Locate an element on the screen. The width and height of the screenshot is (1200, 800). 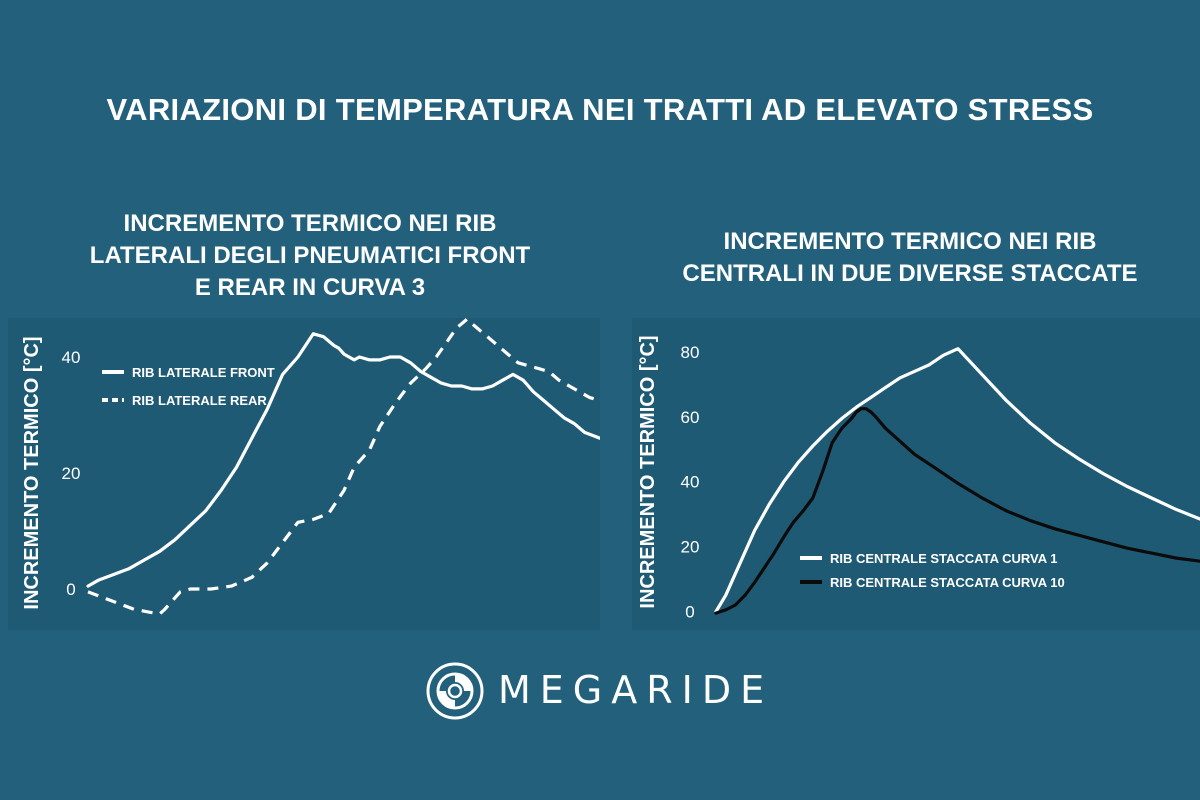
chart2-y-tick-label: 60 is located at coordinates (690, 417).